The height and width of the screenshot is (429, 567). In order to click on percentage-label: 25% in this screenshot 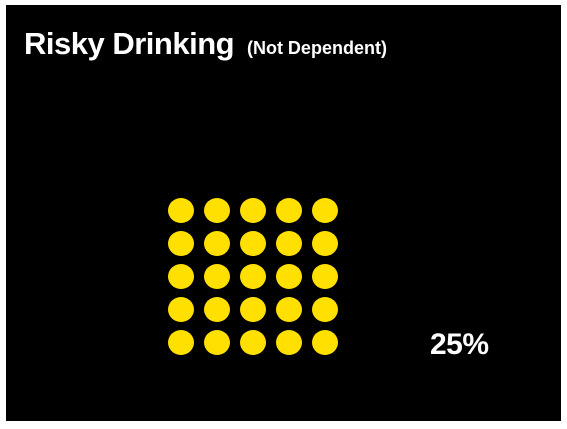, I will do `click(459, 344)`.